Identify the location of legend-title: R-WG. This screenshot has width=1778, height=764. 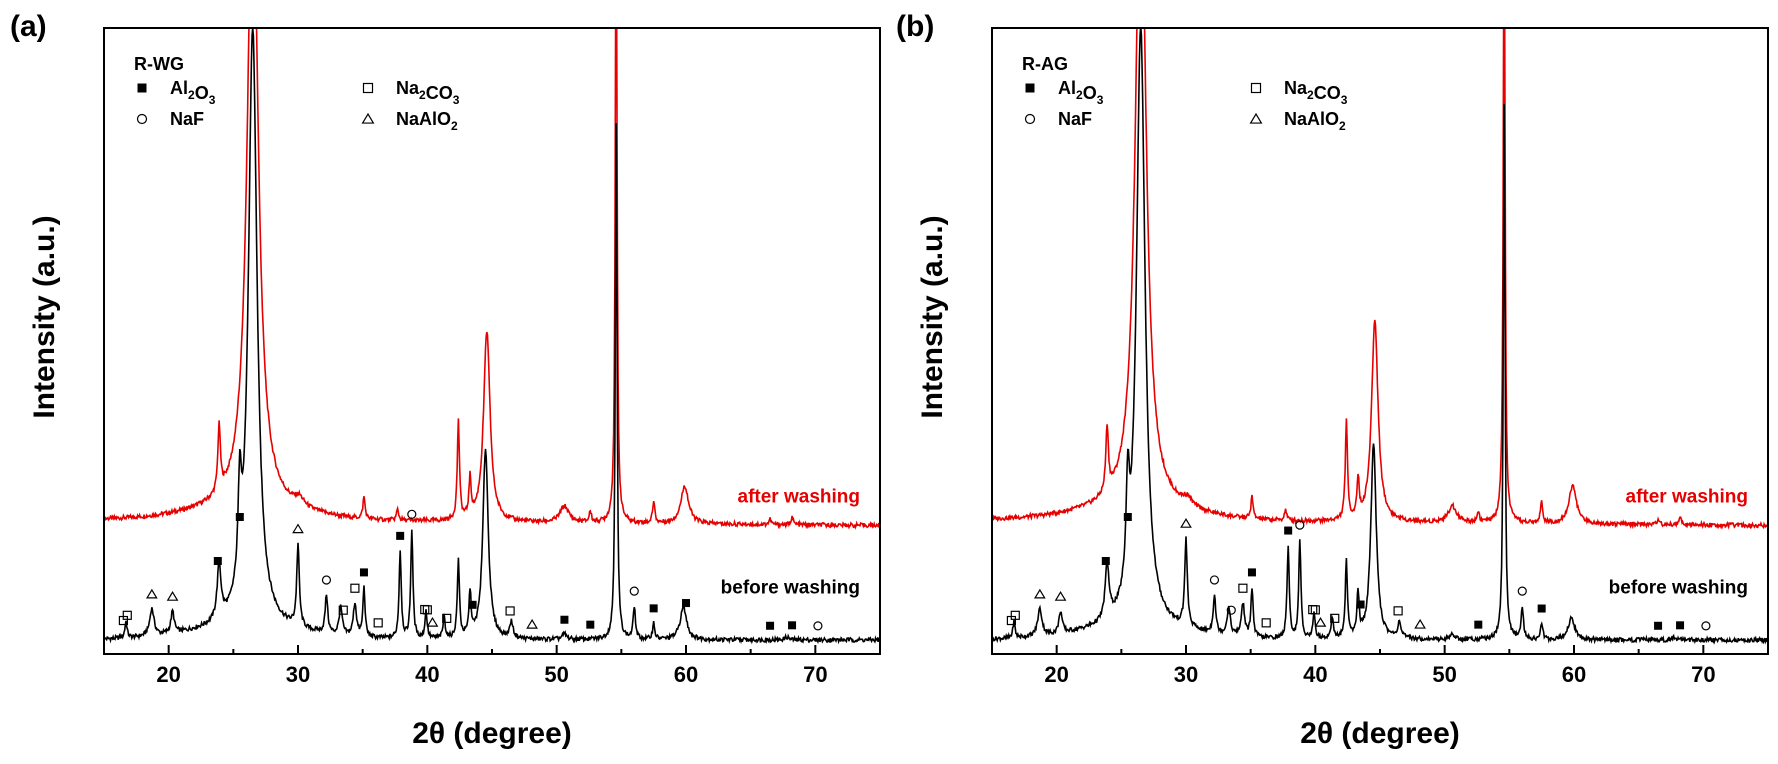
(159, 64).